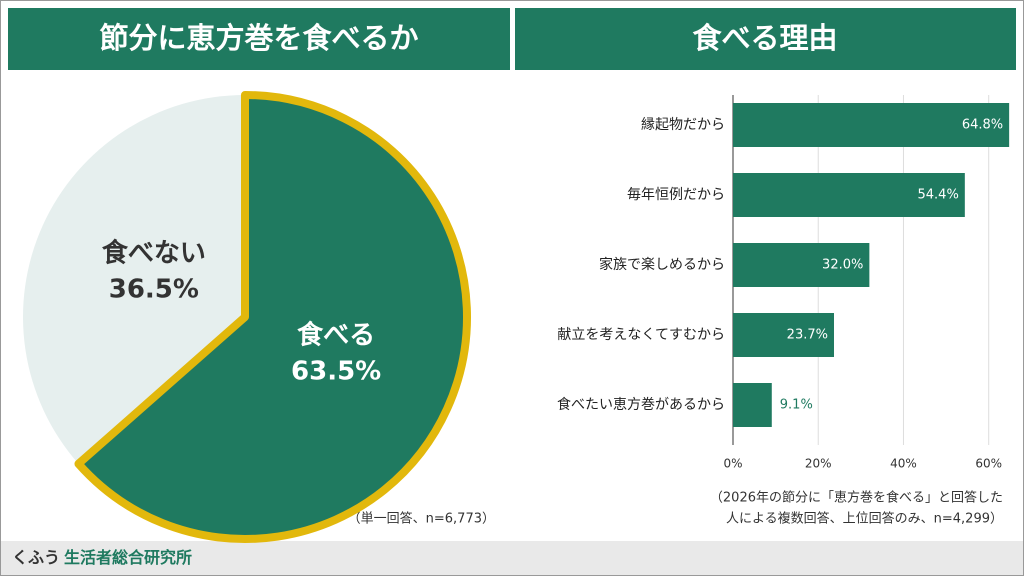 This screenshot has height=576, width=1024. What do you see at coordinates (641, 335) in the screenshot?
I see `category-label: 献立を考えなくてすむから` at bounding box center [641, 335].